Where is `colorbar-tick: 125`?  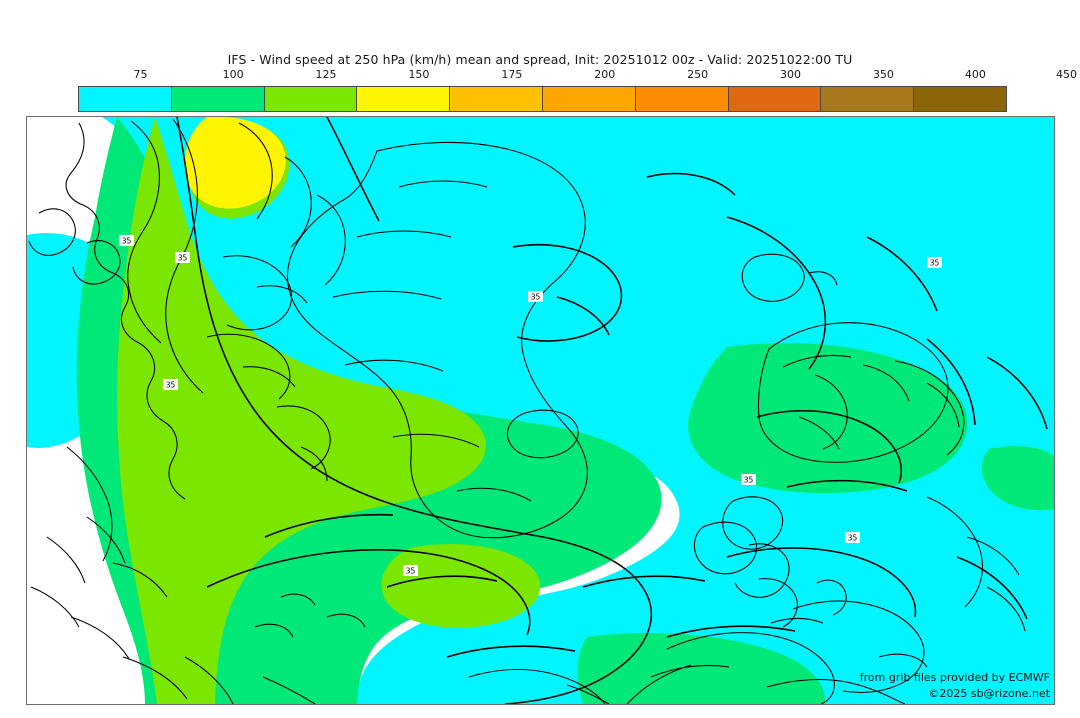 colorbar-tick: 125 is located at coordinates (326, 74).